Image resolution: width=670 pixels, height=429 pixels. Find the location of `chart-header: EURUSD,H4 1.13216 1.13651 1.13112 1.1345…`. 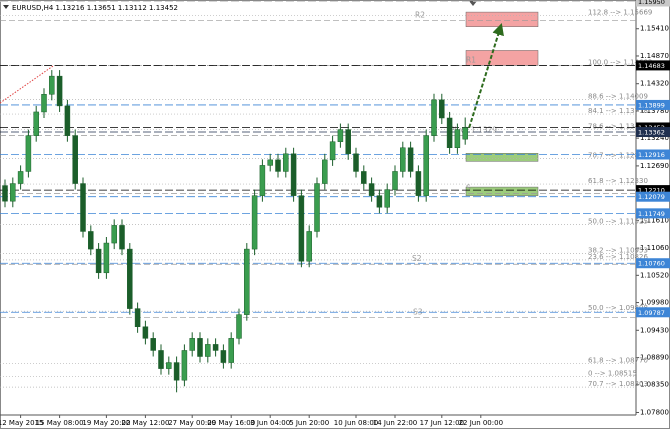

chart-header: EURUSD,H4 1.13216 1.13651 1.13112 1.1345… is located at coordinates (95, 8).